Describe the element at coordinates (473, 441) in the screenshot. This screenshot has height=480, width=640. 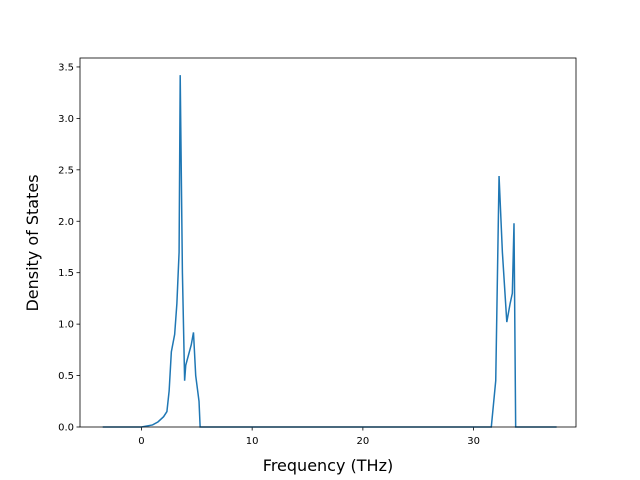
I see `x-tick-label: 30` at that location.